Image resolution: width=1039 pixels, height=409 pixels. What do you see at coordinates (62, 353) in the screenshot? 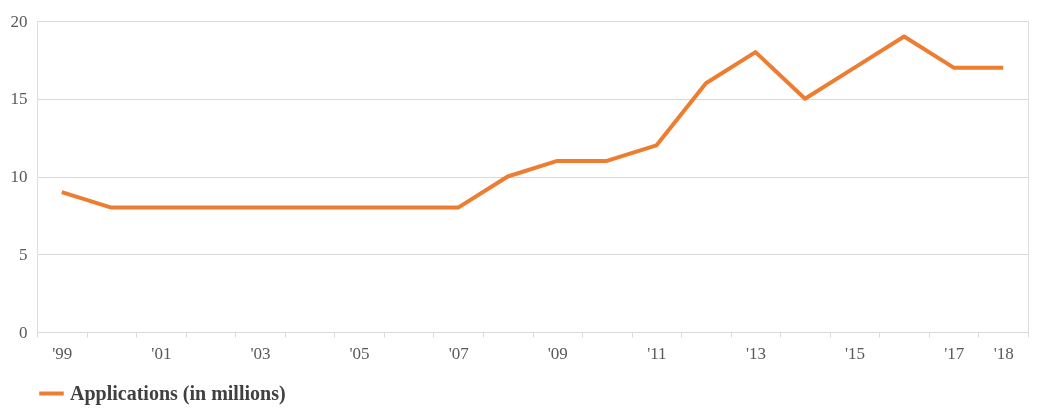
I see `x-tick-label: '99` at bounding box center [62, 353].